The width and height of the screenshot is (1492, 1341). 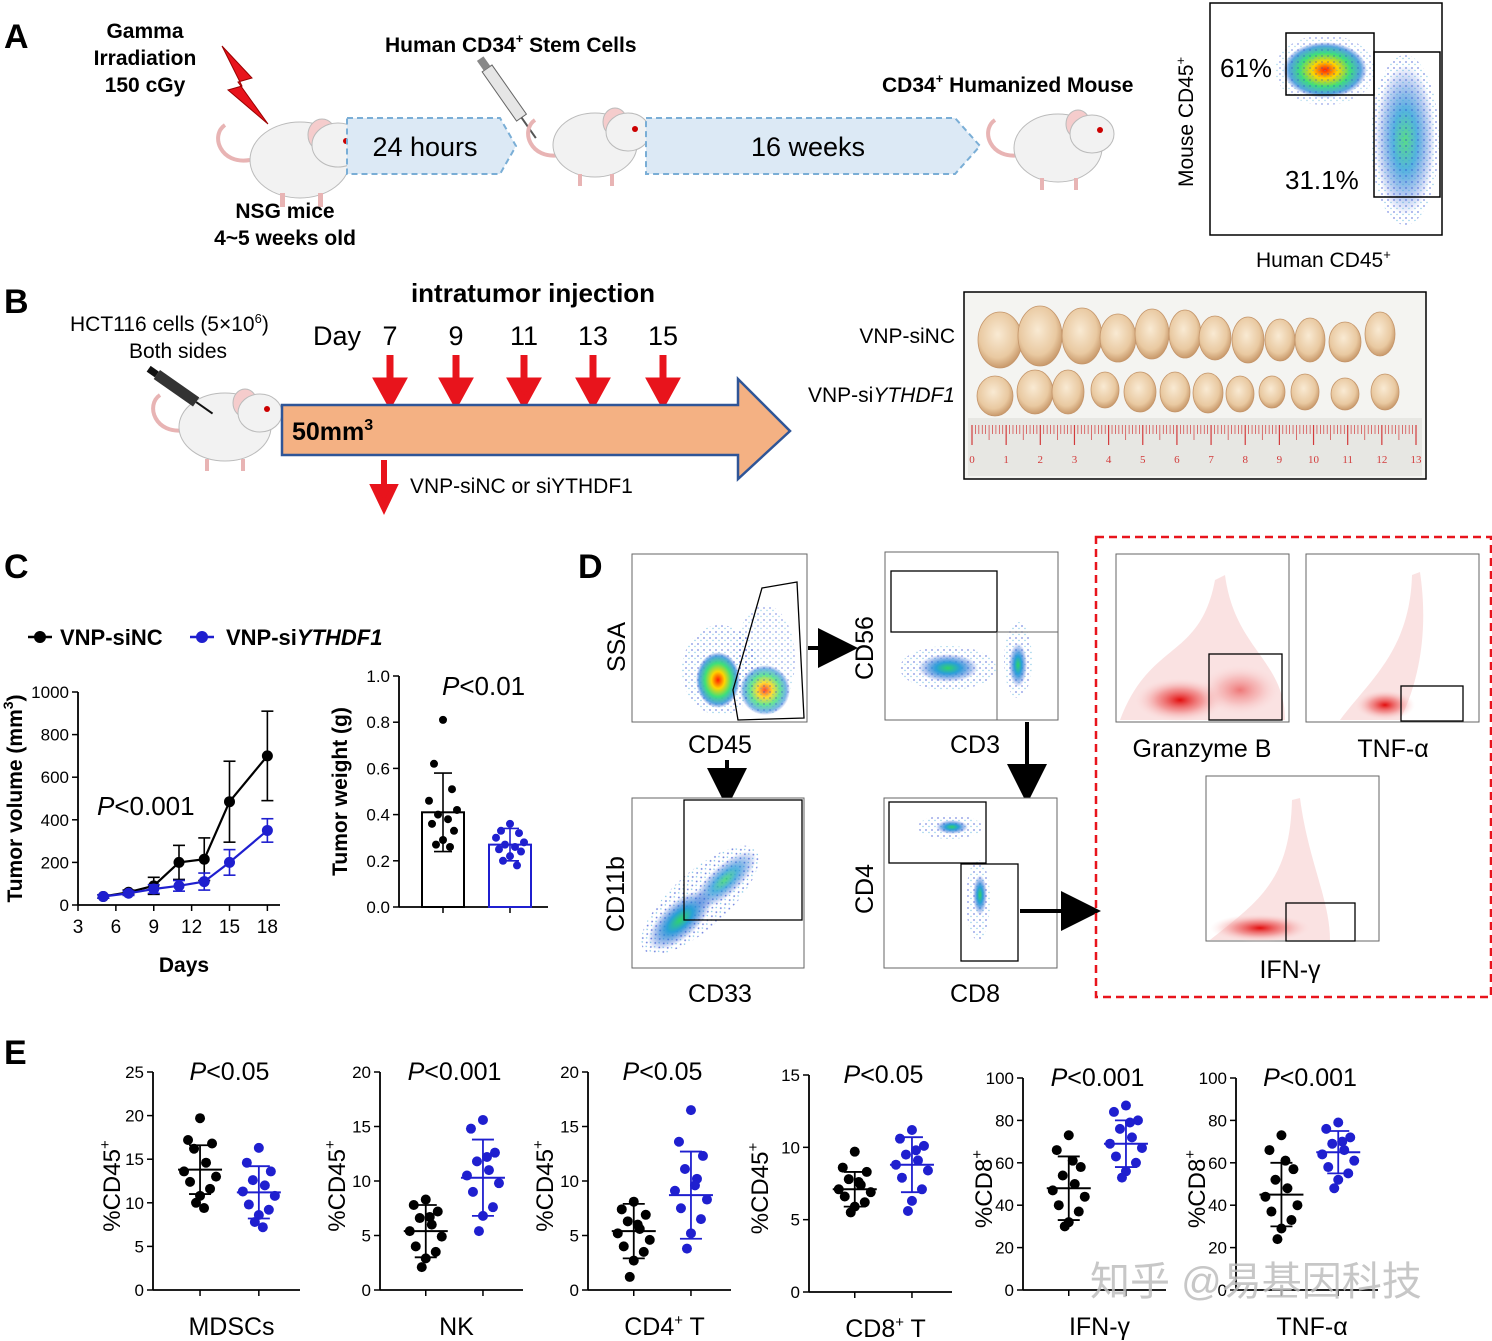 I want to click on y-tick-label: 600, so click(x=55, y=777).